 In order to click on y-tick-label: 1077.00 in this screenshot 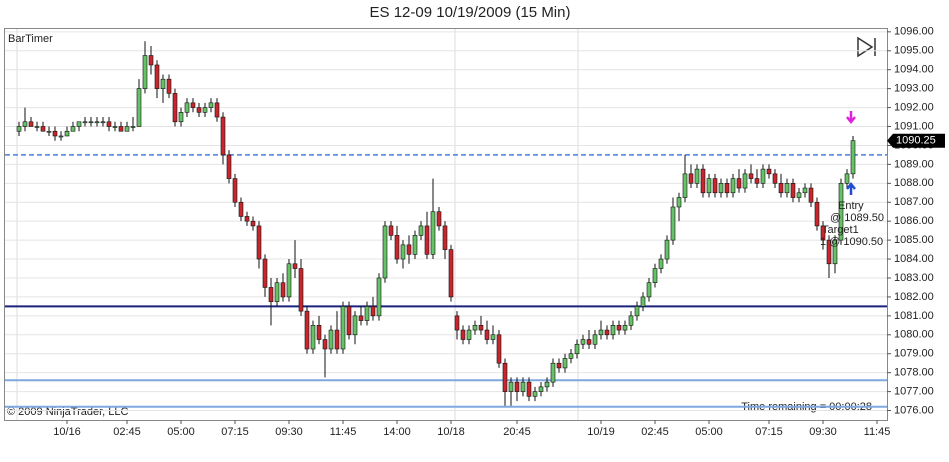, I will do `click(914, 392)`.